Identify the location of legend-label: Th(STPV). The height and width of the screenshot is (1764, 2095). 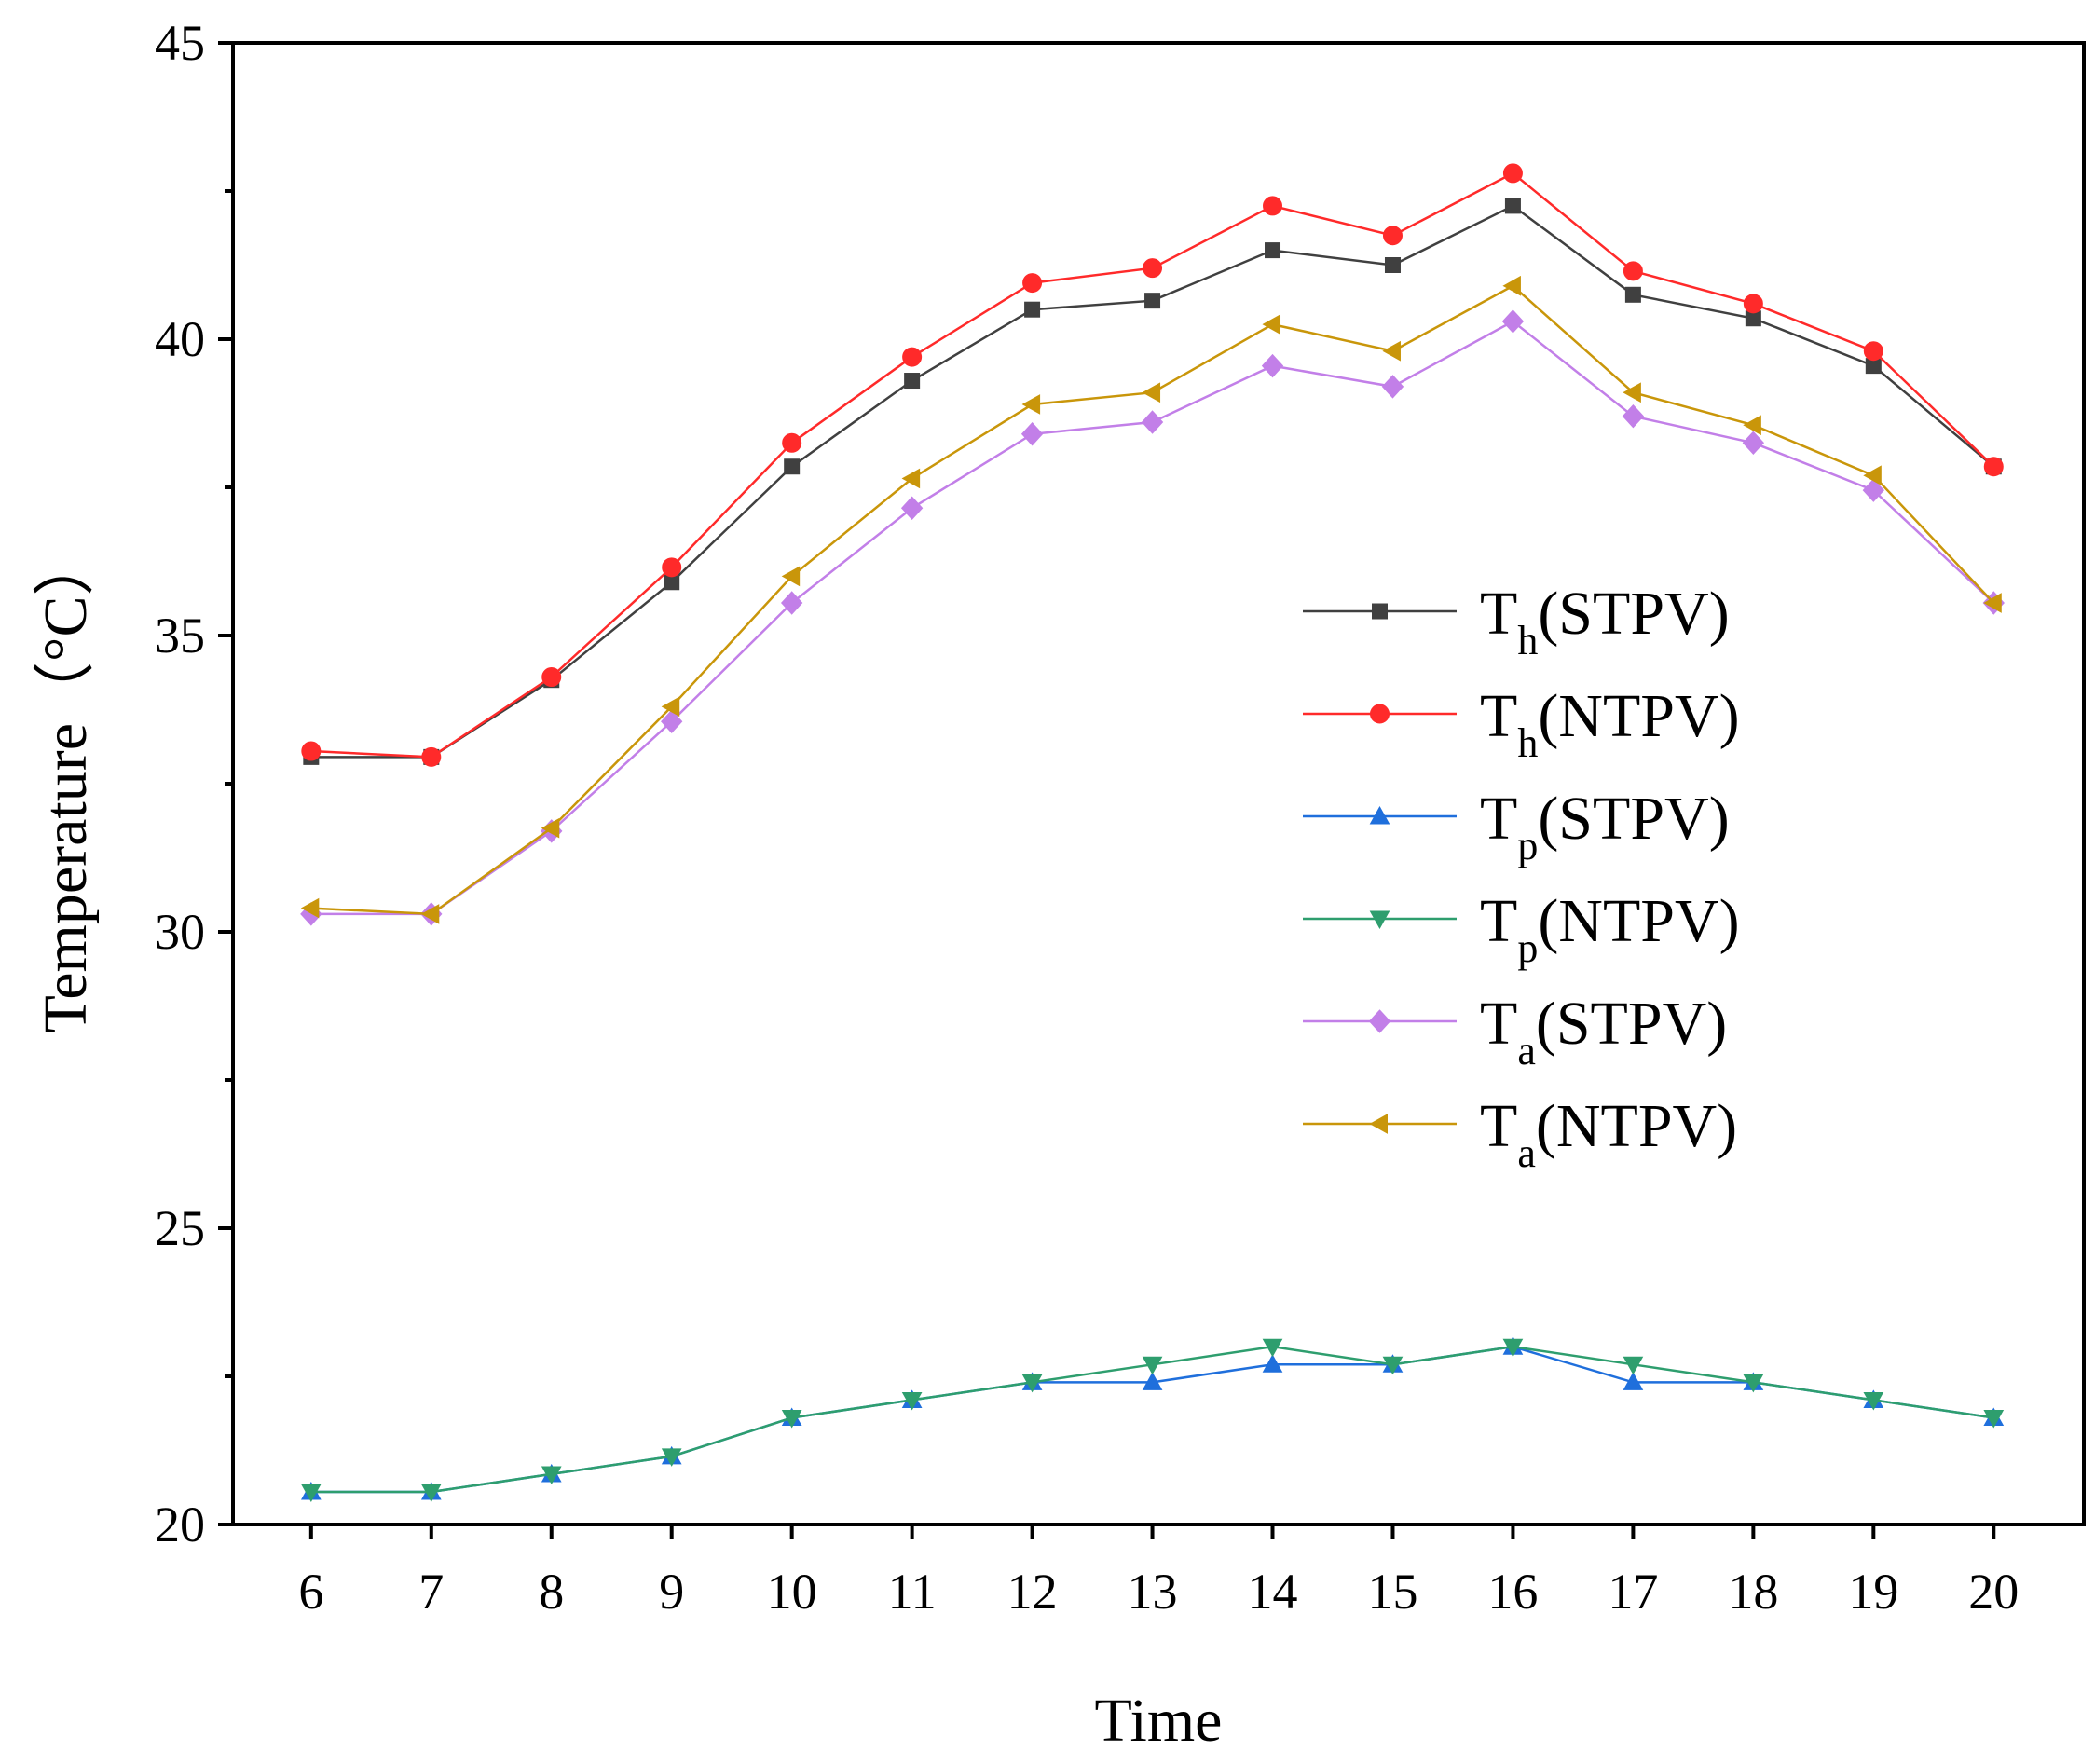
(1605, 621).